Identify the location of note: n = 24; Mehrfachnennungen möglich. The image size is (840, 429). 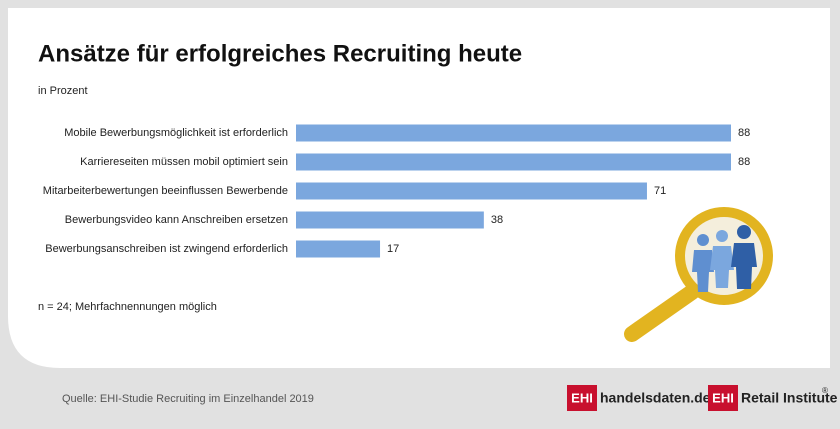
(127, 307).